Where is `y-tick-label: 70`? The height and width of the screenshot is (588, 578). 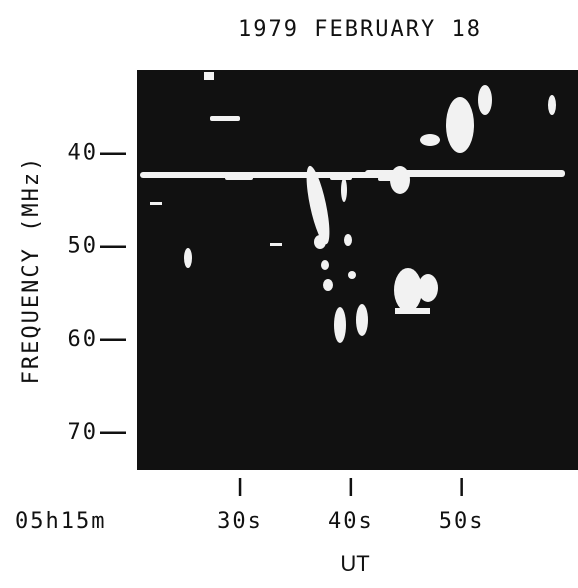 y-tick-label: 70 is located at coordinates (83, 432).